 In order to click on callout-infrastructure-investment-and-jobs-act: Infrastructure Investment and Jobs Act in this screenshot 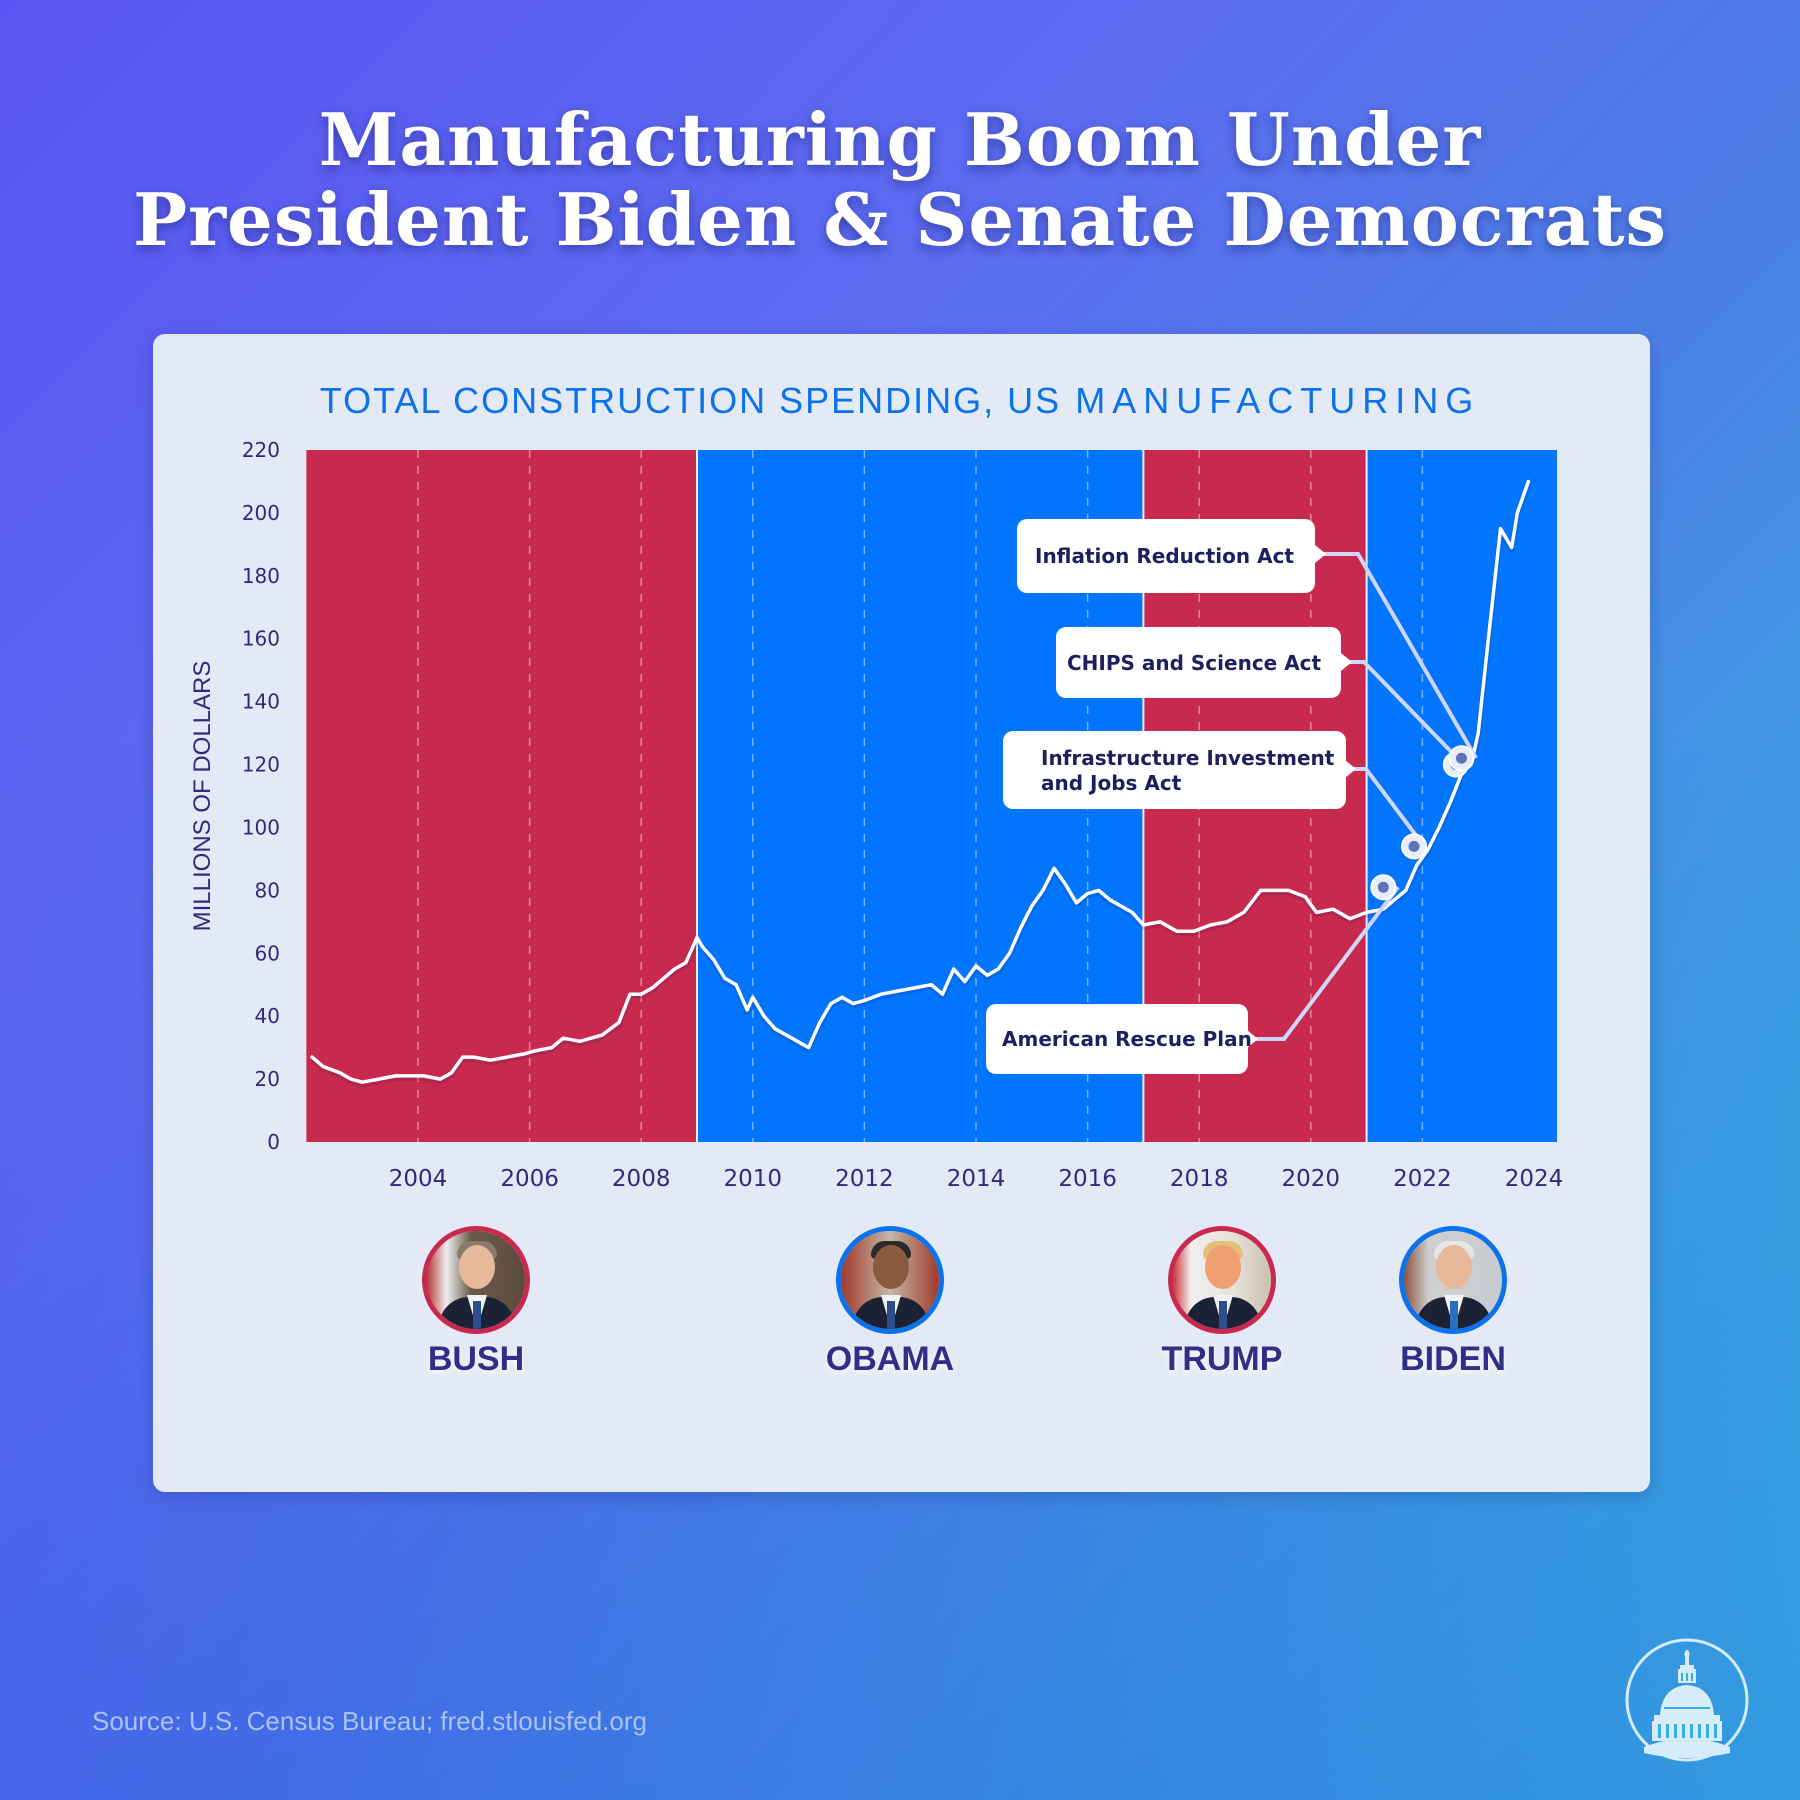, I will do `click(1179, 770)`.